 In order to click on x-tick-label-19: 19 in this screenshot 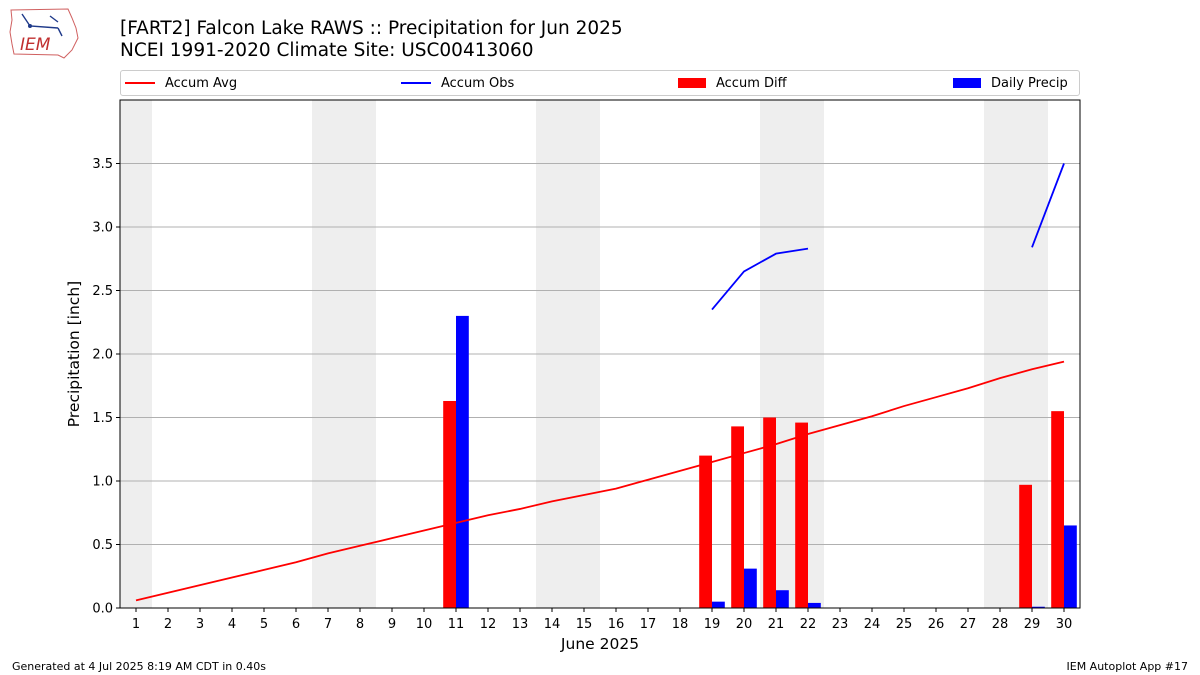, I will do `click(712, 624)`.